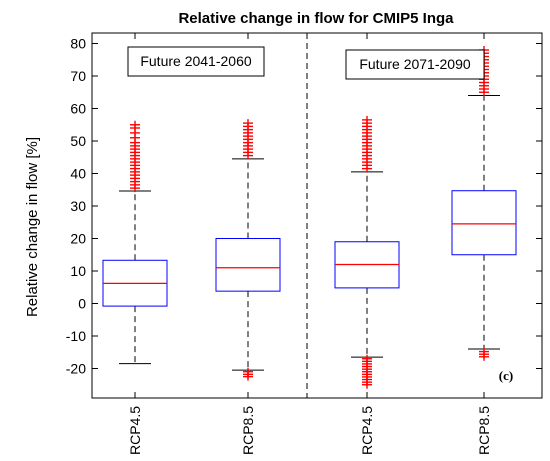 The image size is (550, 461). I want to click on period-label-1: Future 2041-2060, so click(196, 61).